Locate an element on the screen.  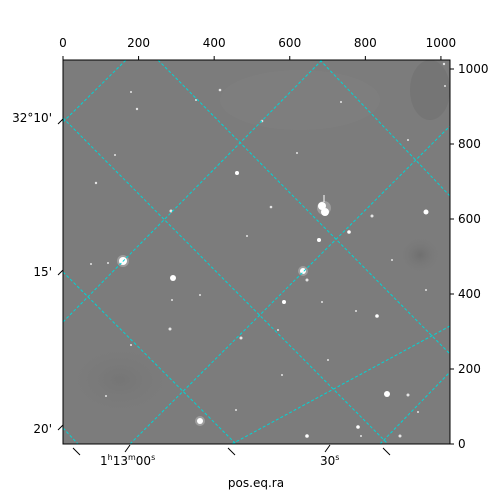
dec-axis: 32°10' 15' 20' is located at coordinates (38, 273).